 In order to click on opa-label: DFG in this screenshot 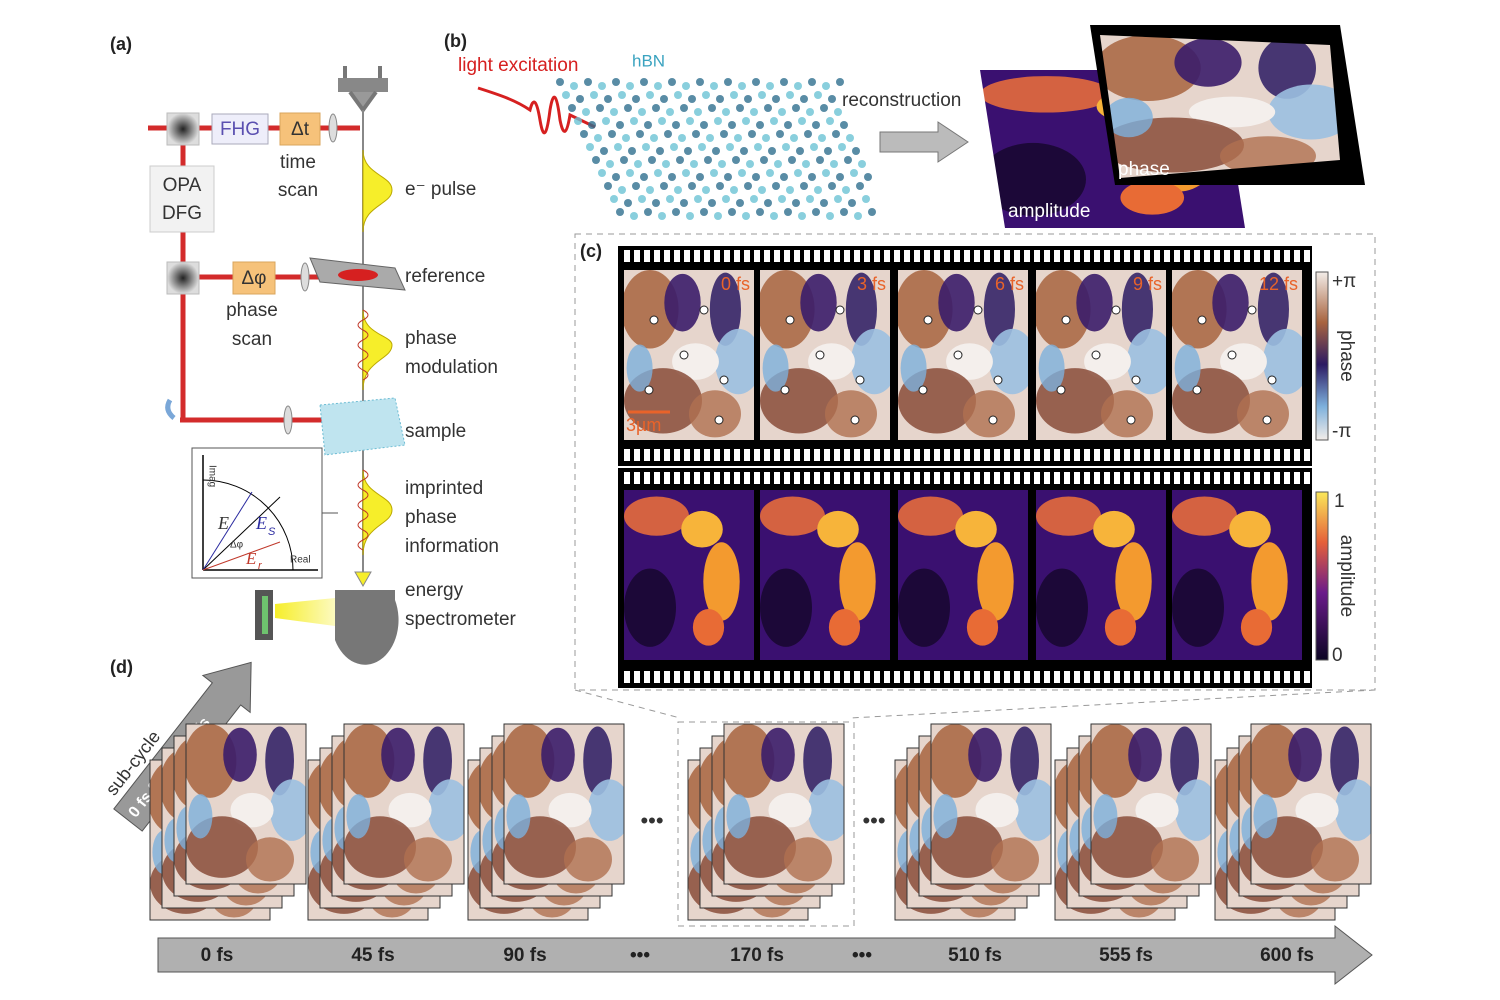, I will do `click(182, 213)`.